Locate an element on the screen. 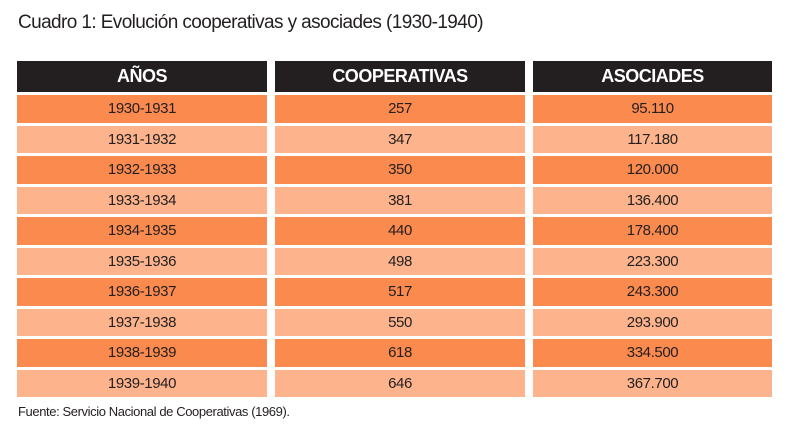 The image size is (790, 429). associates-cell: 293.900 is located at coordinates (652, 322).